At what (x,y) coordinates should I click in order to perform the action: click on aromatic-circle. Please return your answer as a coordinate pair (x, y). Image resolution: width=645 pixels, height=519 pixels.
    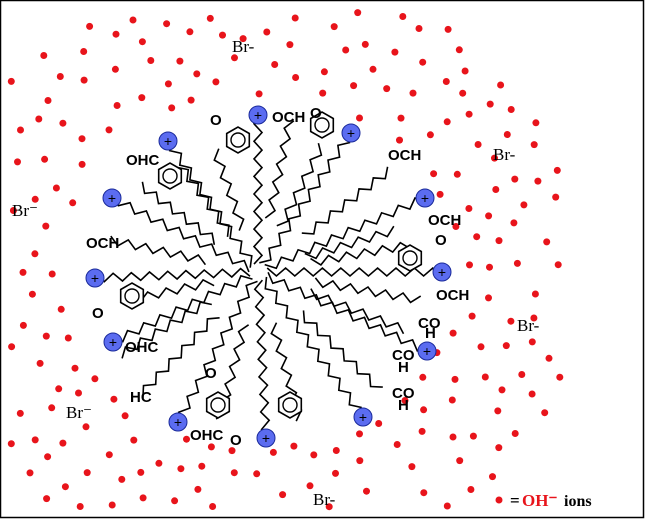
    Looking at the image, I should click on (132, 296).